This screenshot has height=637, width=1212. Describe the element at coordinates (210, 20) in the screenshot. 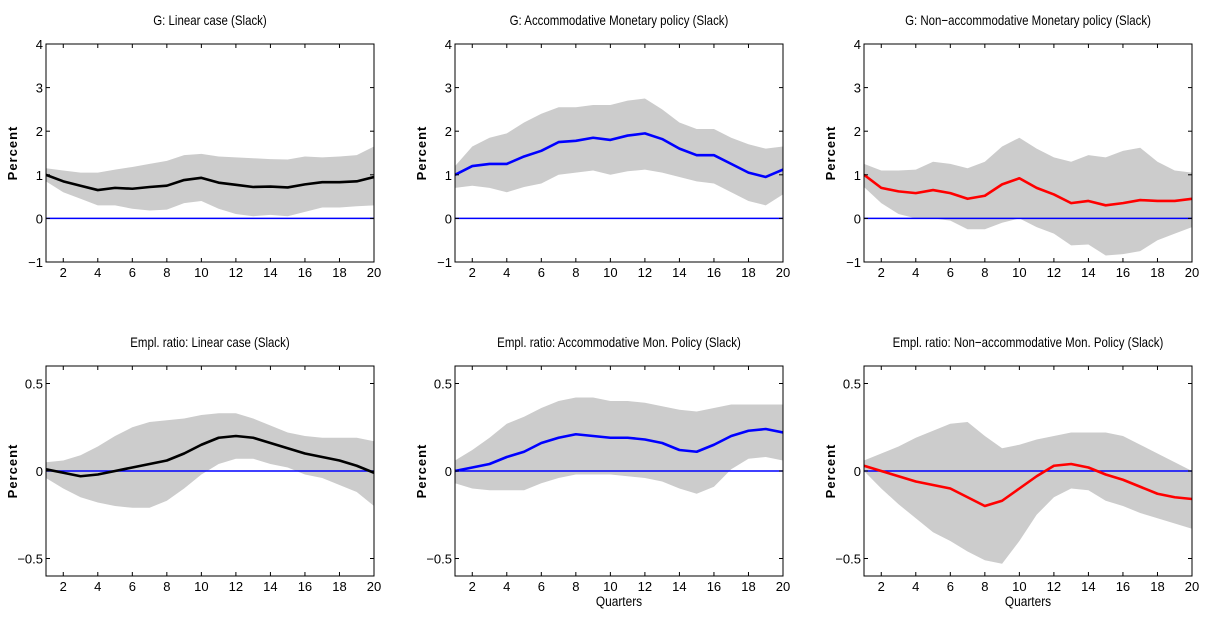

I see `chart-title: G: Linear case (Slack)` at that location.